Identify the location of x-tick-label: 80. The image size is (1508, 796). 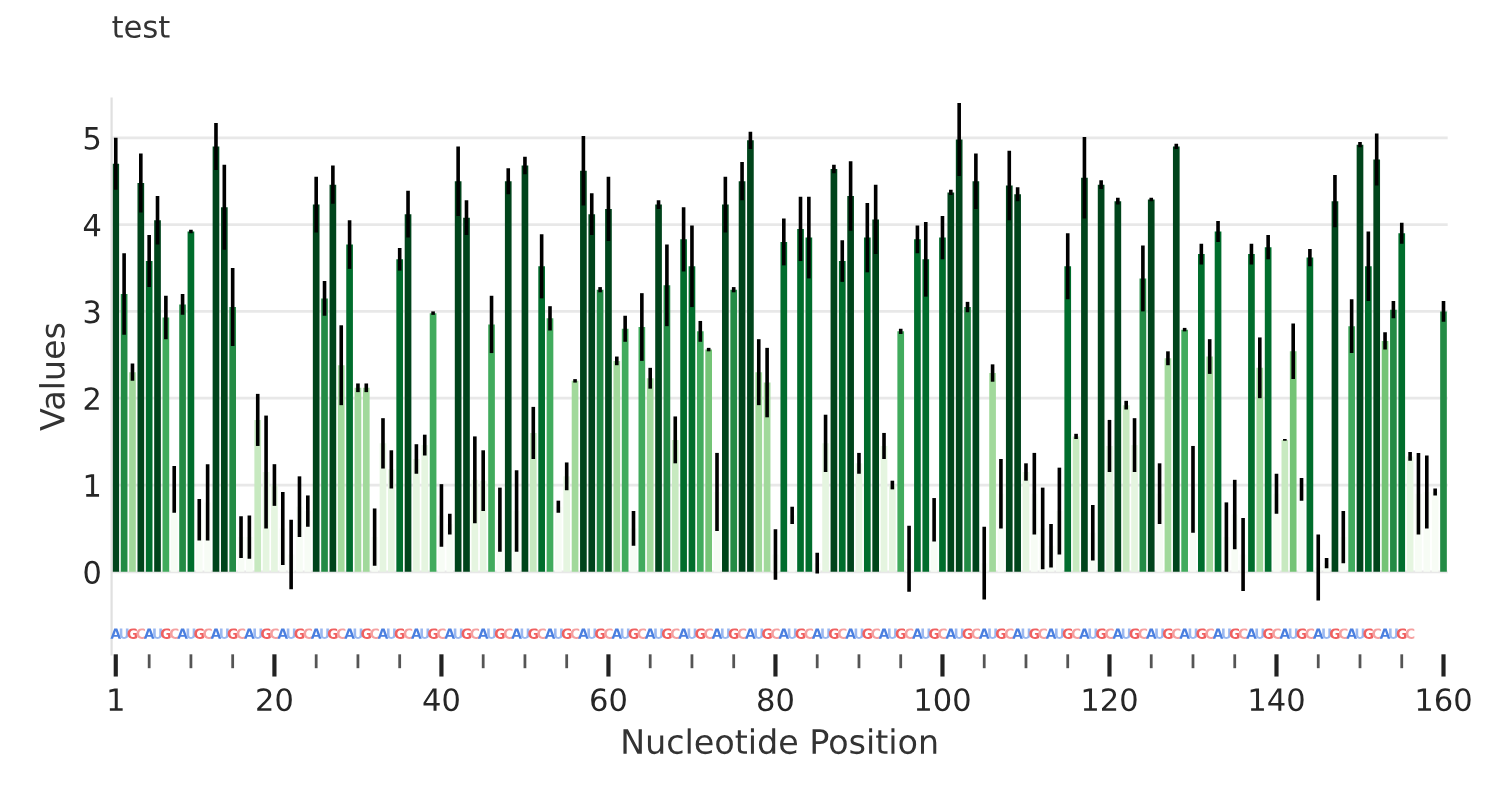
(775, 700).